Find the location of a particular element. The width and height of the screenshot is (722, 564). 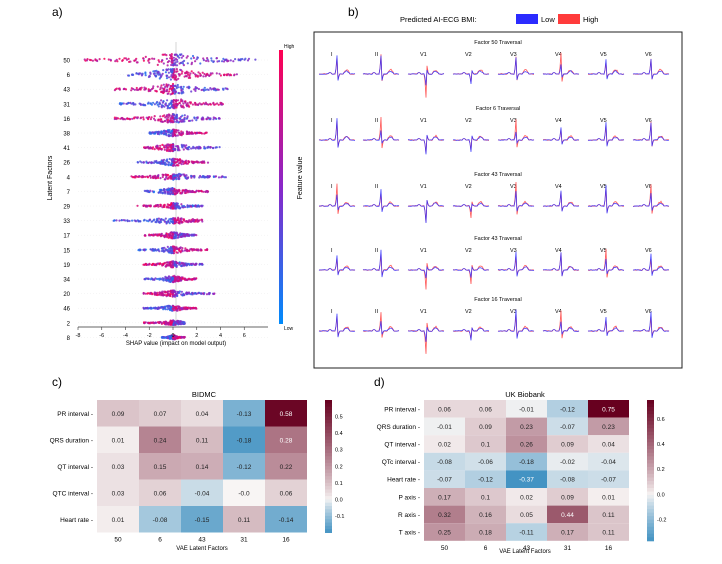

cell-value-label: 0.11 is located at coordinates (608, 533).